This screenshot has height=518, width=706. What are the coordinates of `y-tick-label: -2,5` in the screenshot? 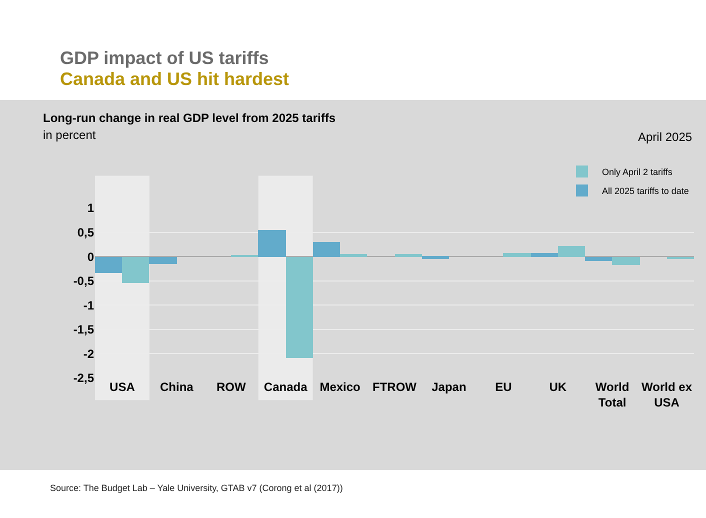 It's located at (83, 378).